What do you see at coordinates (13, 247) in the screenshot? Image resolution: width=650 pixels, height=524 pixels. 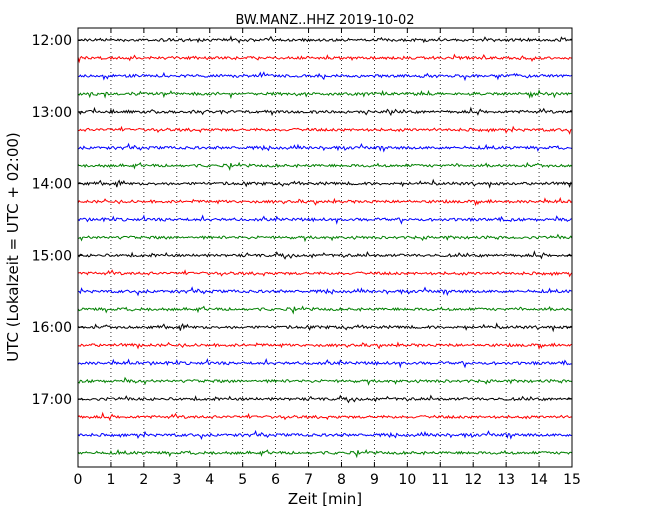 I see `y-axis-label: UTC (Lokalzeit = UTC + 02:00)` at bounding box center [13, 247].